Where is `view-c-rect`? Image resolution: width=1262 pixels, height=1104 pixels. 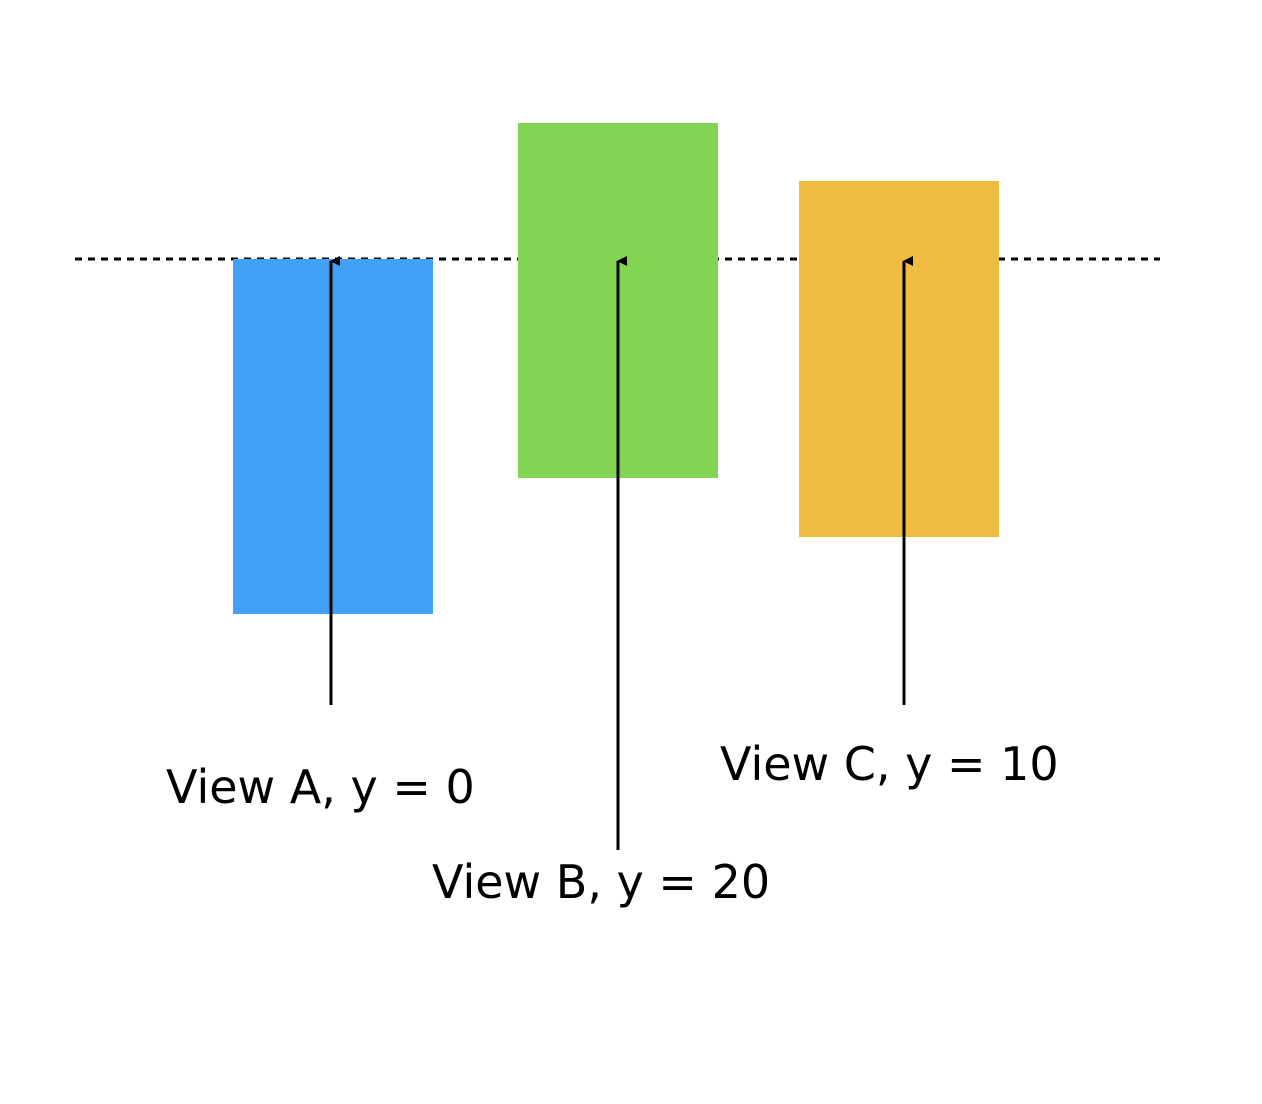
view-c-rect is located at coordinates (899, 359).